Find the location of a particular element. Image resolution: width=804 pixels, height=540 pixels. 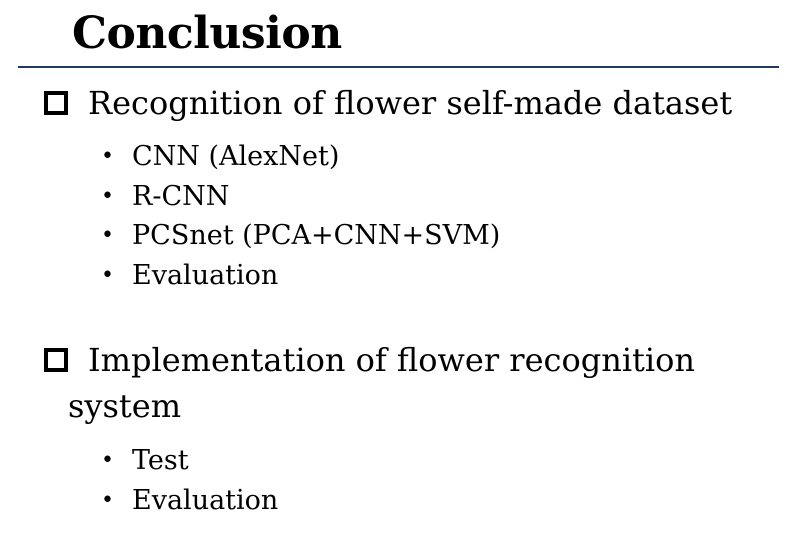

list-item: • CNN (AlexNet) is located at coordinates (414, 157).